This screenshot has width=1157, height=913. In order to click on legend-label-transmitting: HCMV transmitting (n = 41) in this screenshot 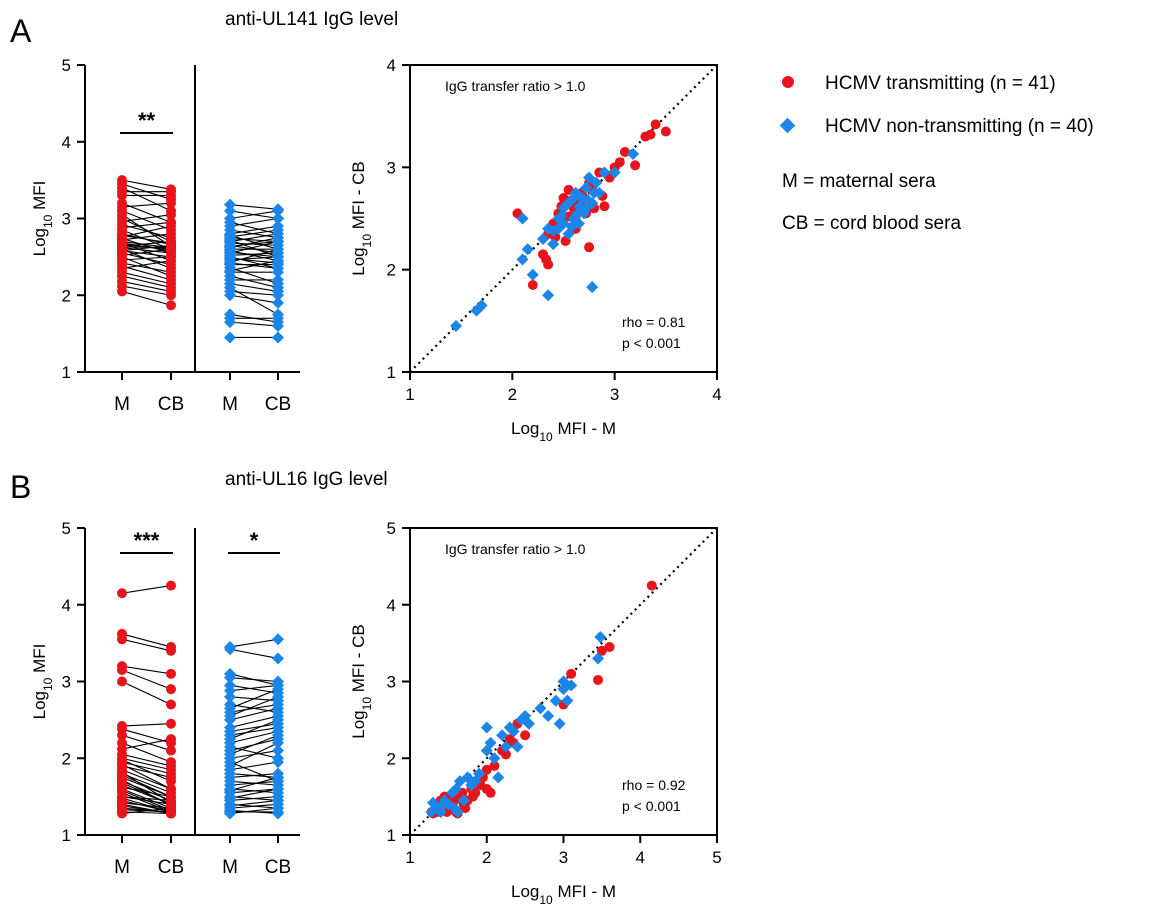, I will do `click(940, 83)`.